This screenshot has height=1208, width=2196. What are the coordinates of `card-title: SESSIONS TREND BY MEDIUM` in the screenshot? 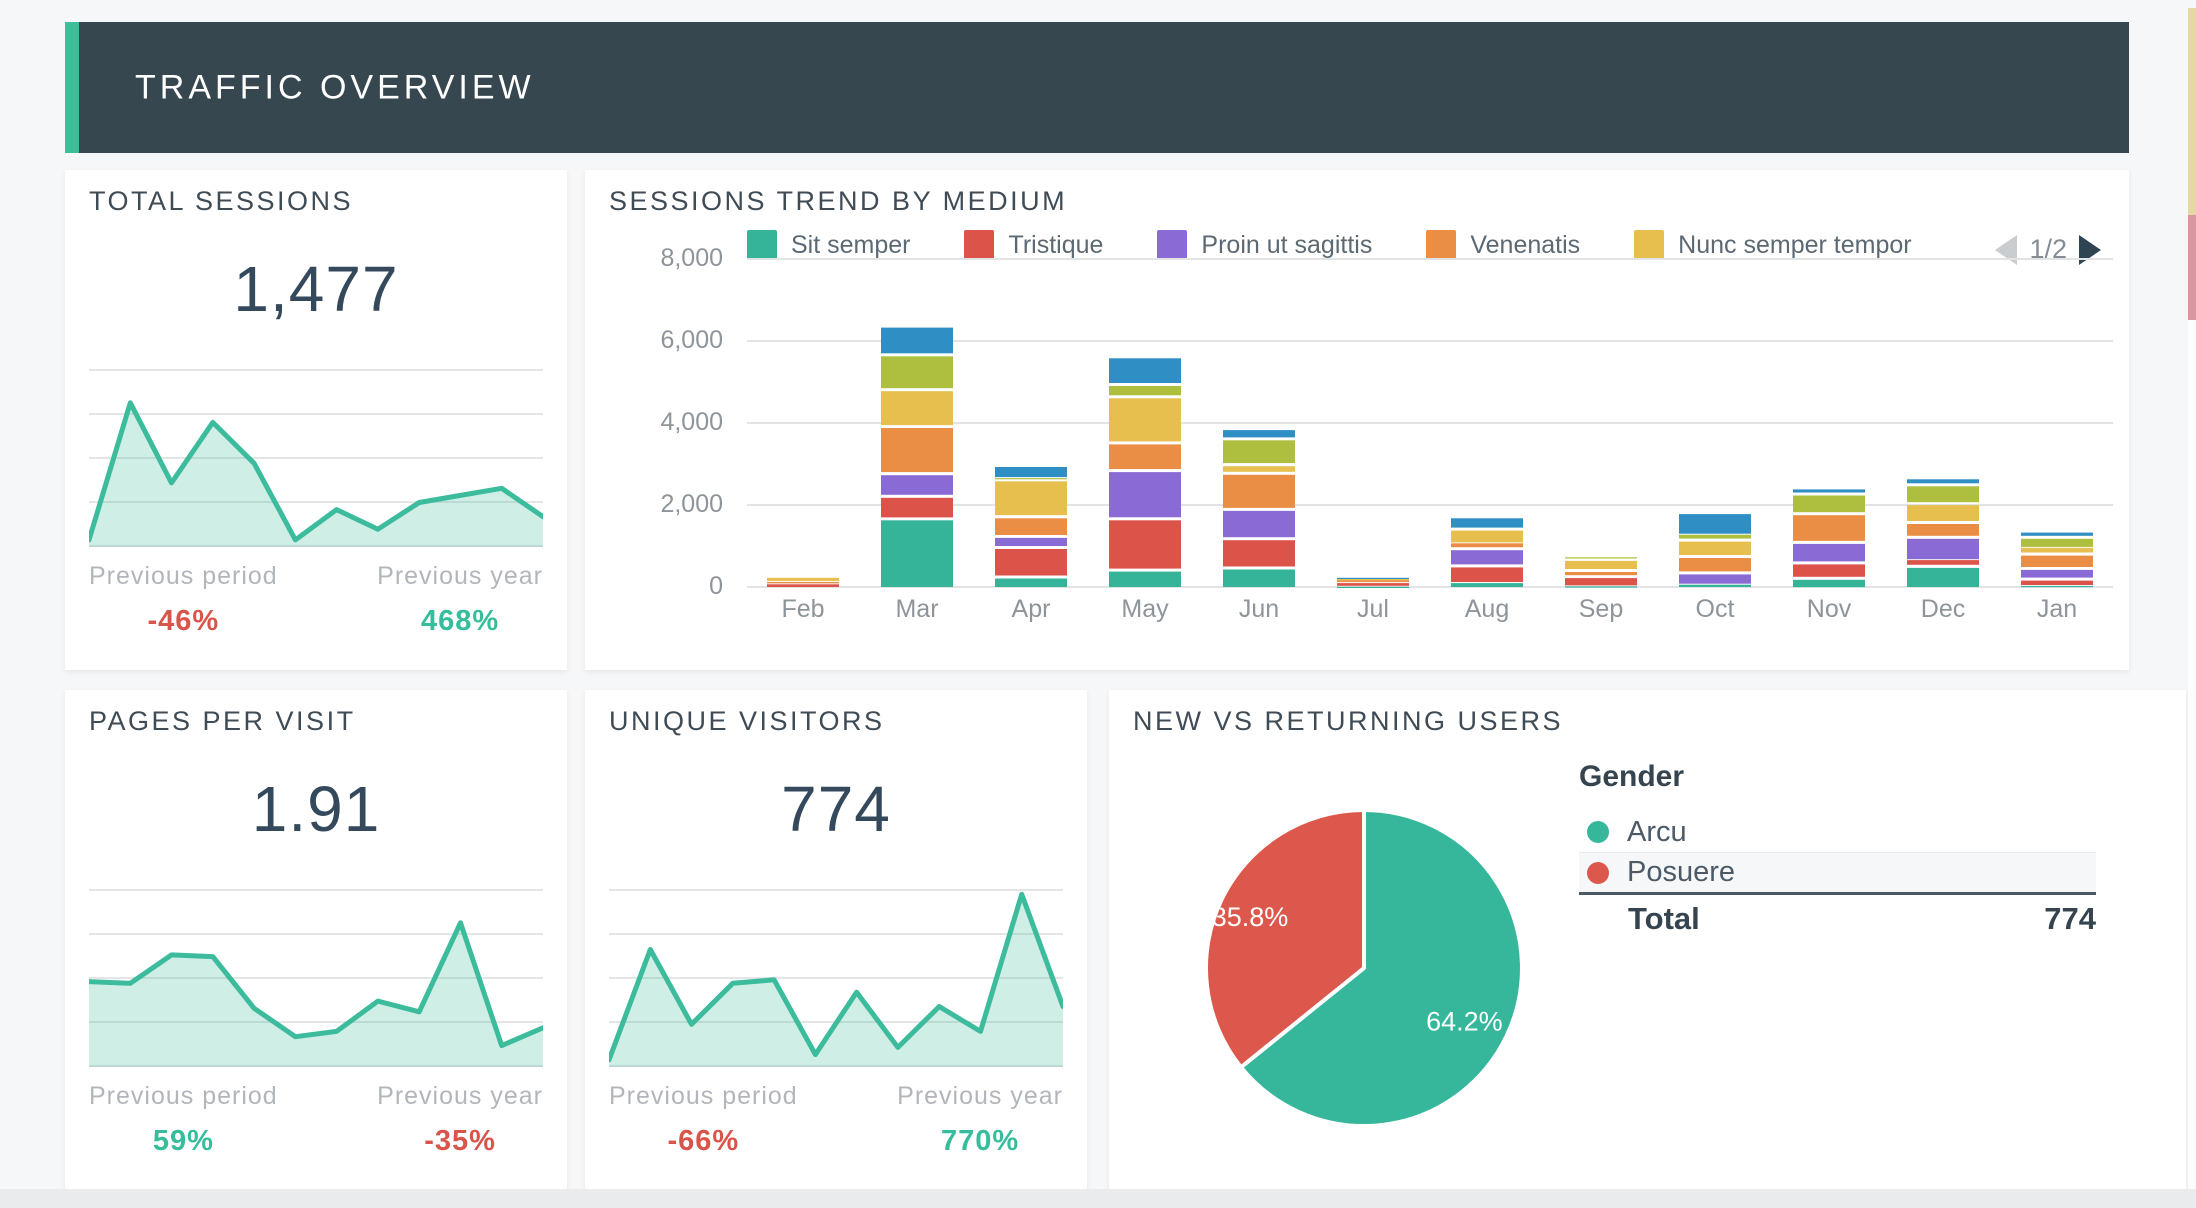 It's located at (838, 201).